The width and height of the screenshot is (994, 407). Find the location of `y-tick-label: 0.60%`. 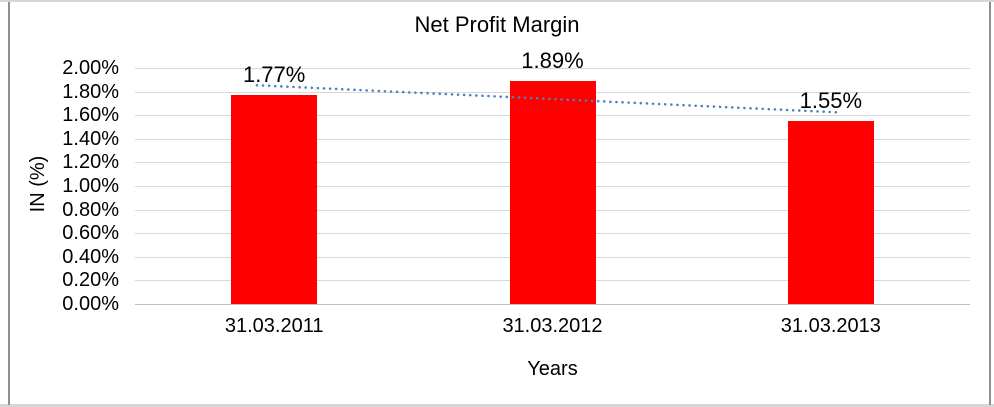

y-tick-label: 0.60% is located at coordinates (90, 233).